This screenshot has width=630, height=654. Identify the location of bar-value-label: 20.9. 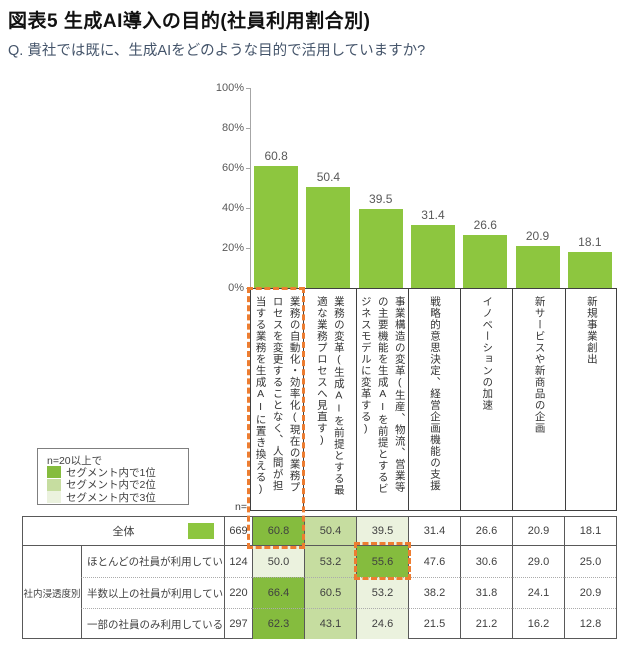
(537, 236).